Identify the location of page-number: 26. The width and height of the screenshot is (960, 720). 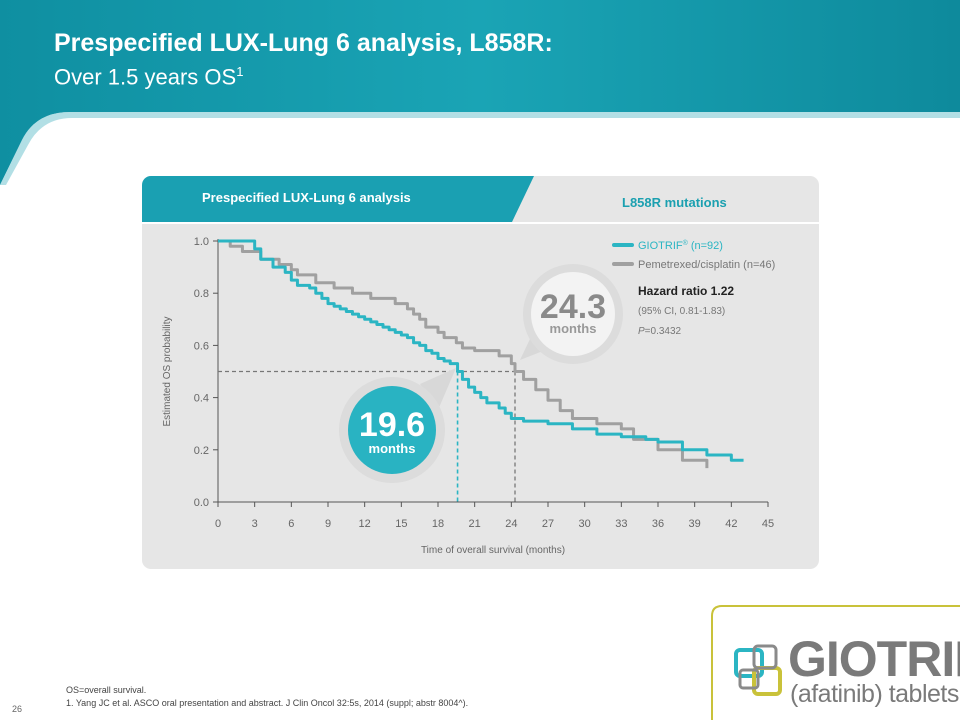
(17, 709).